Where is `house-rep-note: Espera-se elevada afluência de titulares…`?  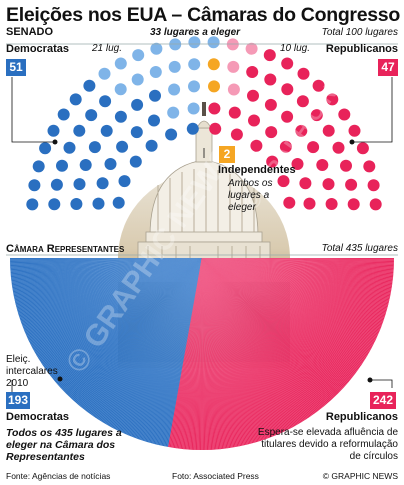 house-rep-note: Espera-se elevada afluência de titulares… is located at coordinates (327, 444).